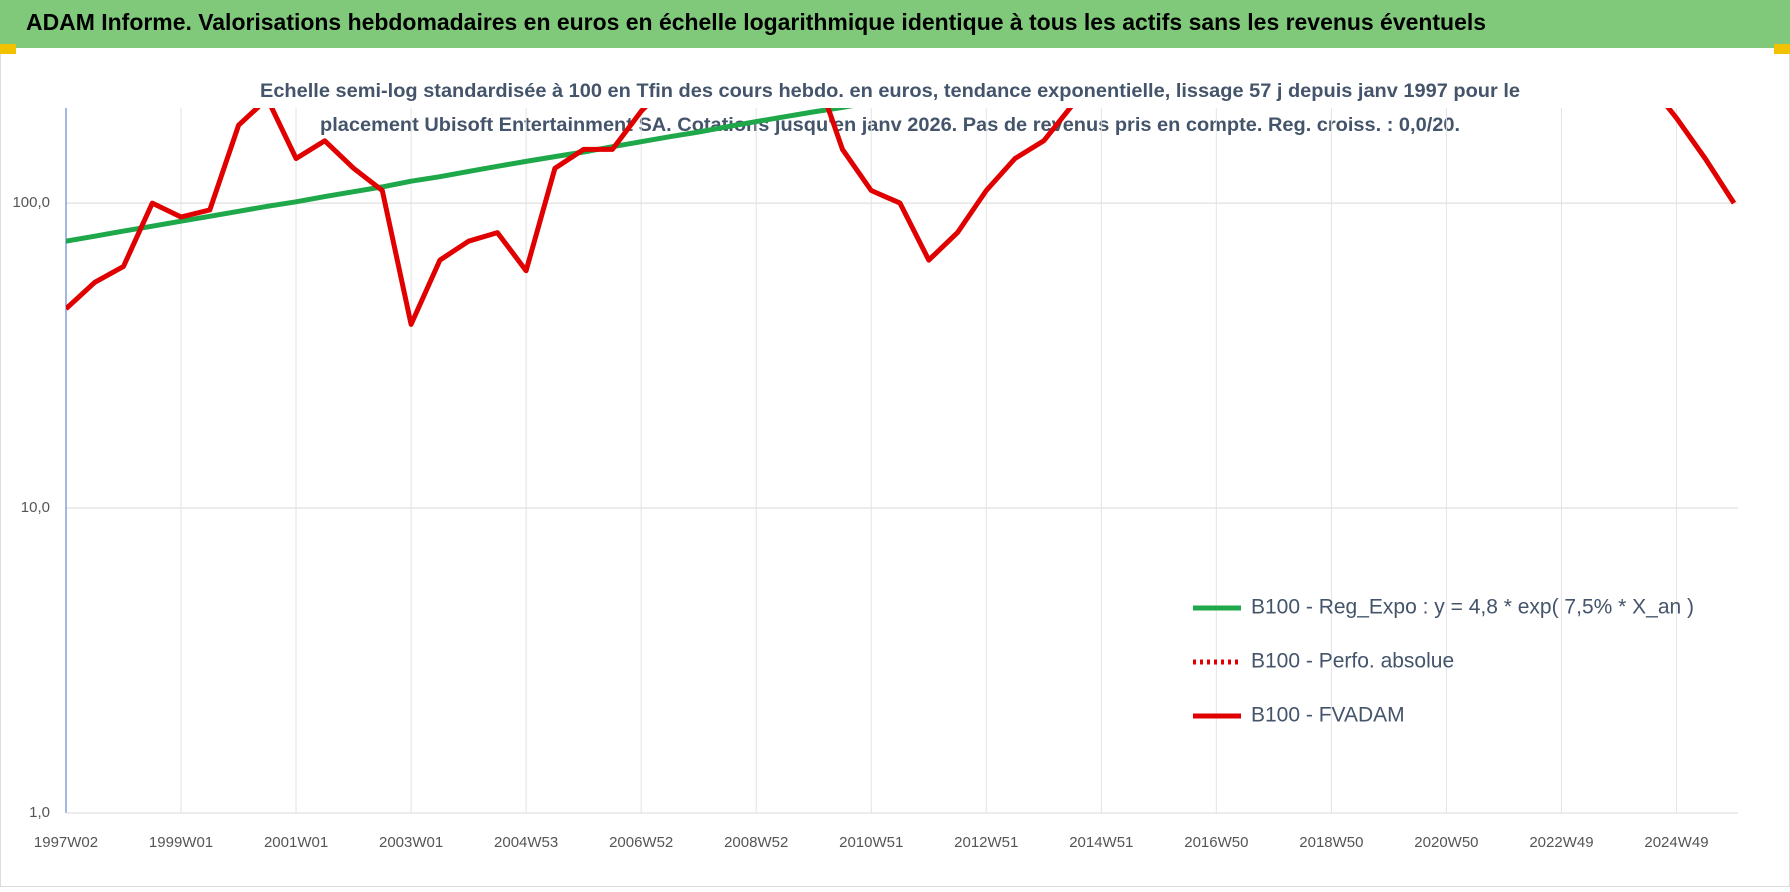 Image resolution: width=1790 pixels, height=892 pixels. Describe the element at coordinates (641, 842) in the screenshot. I see `x-tick-label: 2006W52` at that location.